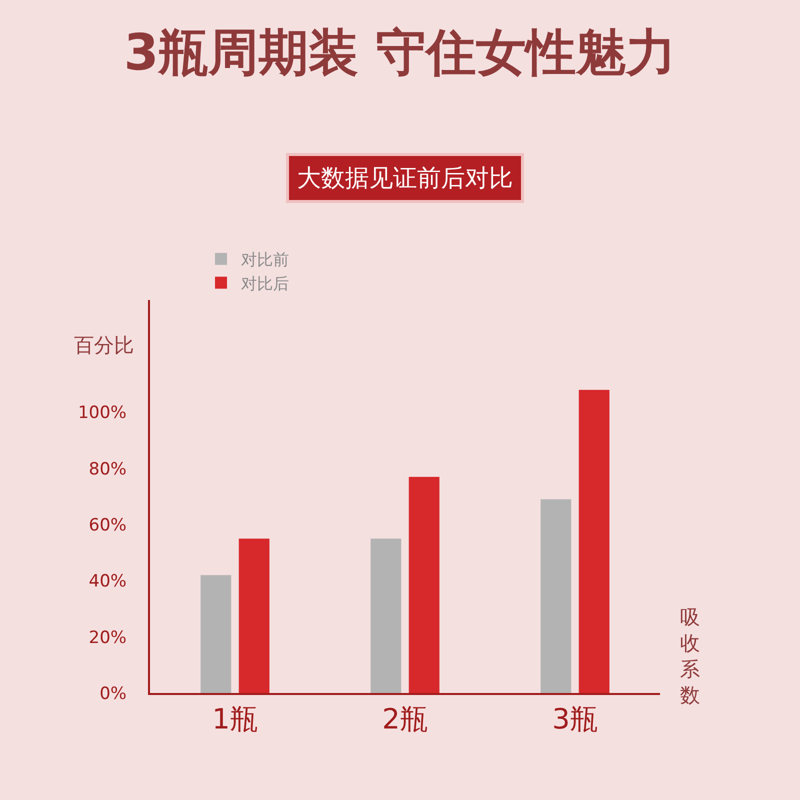  Describe the element at coordinates (113, 694) in the screenshot. I see `y-tick-label: 0%` at that location.